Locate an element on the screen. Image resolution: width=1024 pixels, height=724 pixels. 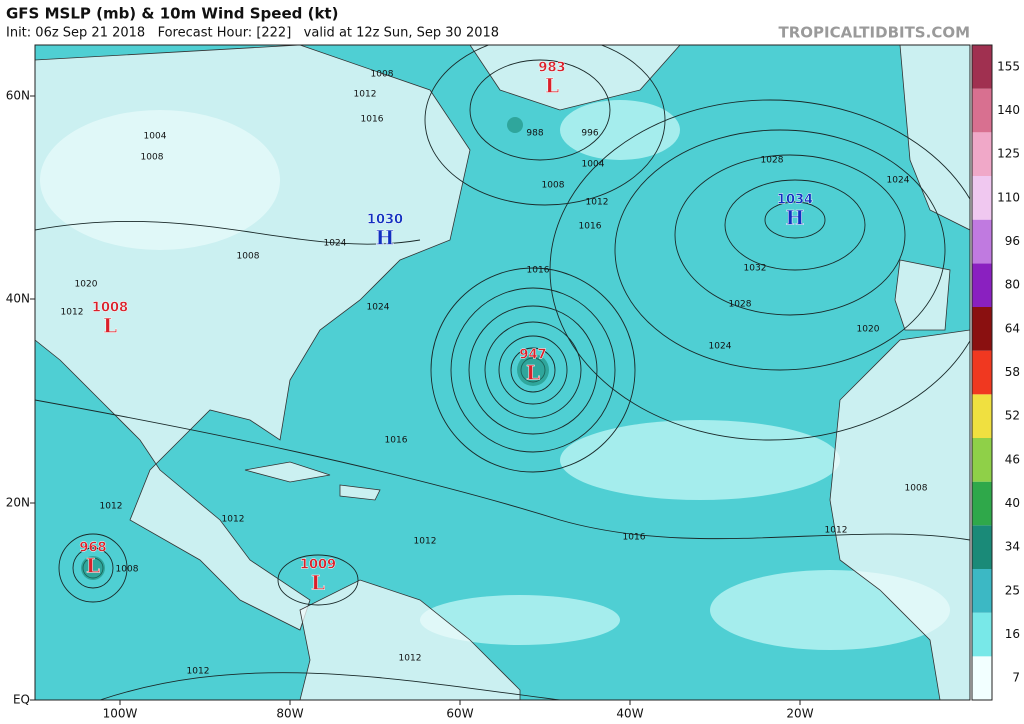
colorbar-label: 110 is located at coordinates (1008, 197).